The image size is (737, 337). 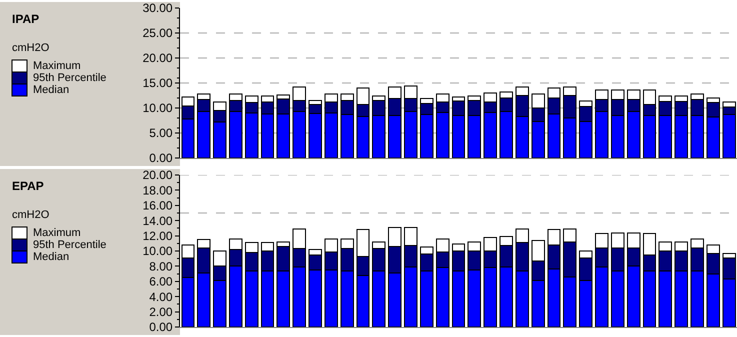 I want to click on y-tick-label: 18.00, so click(x=157, y=190).